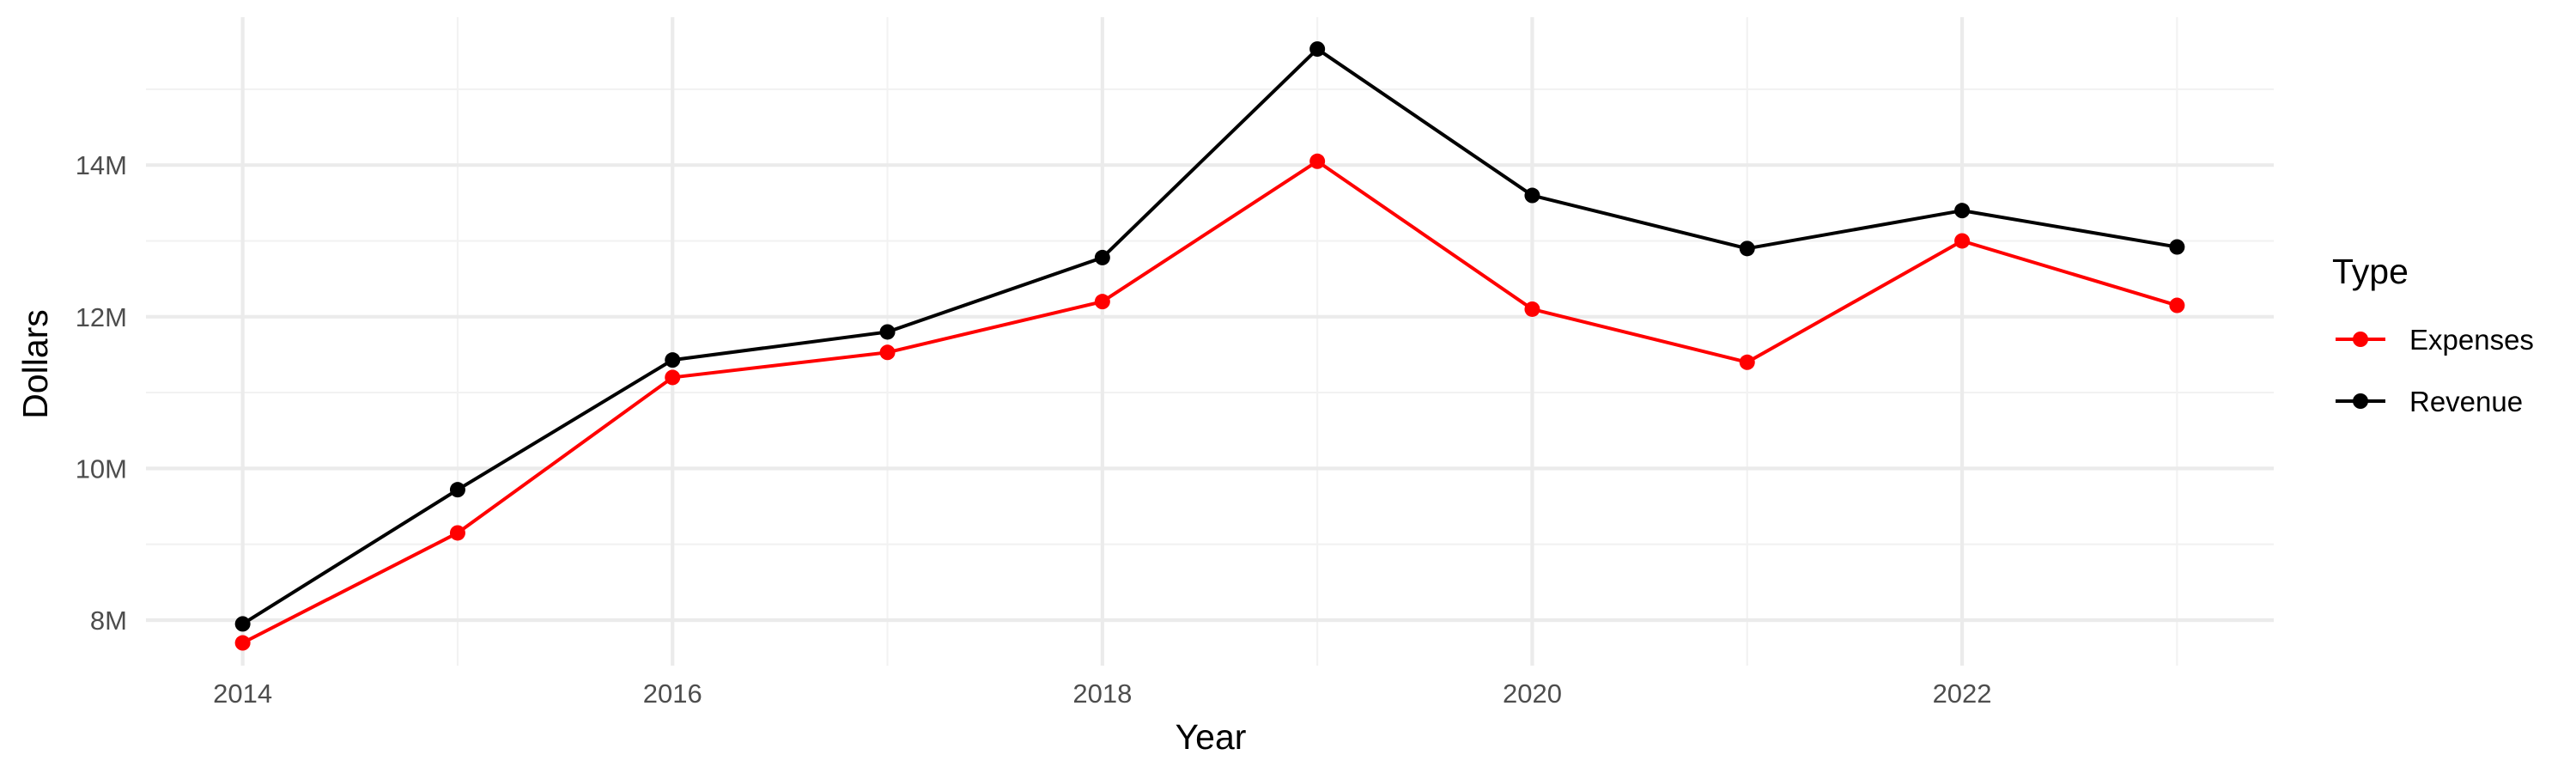 The height and width of the screenshot is (773, 2576). What do you see at coordinates (1211, 737) in the screenshot?
I see `x-axis-title: Year` at bounding box center [1211, 737].